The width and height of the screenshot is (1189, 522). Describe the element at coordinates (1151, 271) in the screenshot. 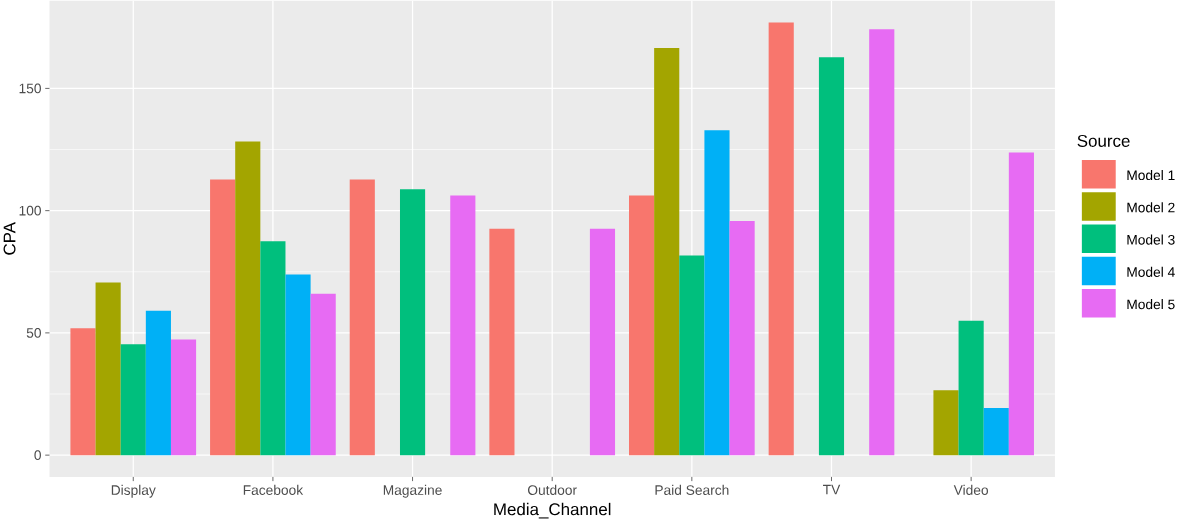

I see `legend-label: Model 4` at that location.